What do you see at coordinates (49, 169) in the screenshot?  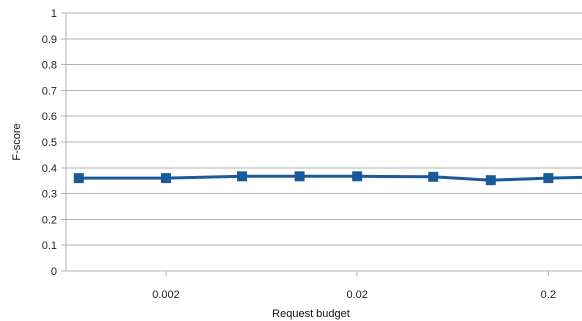 I see `y-tick-label: 0.4` at bounding box center [49, 169].